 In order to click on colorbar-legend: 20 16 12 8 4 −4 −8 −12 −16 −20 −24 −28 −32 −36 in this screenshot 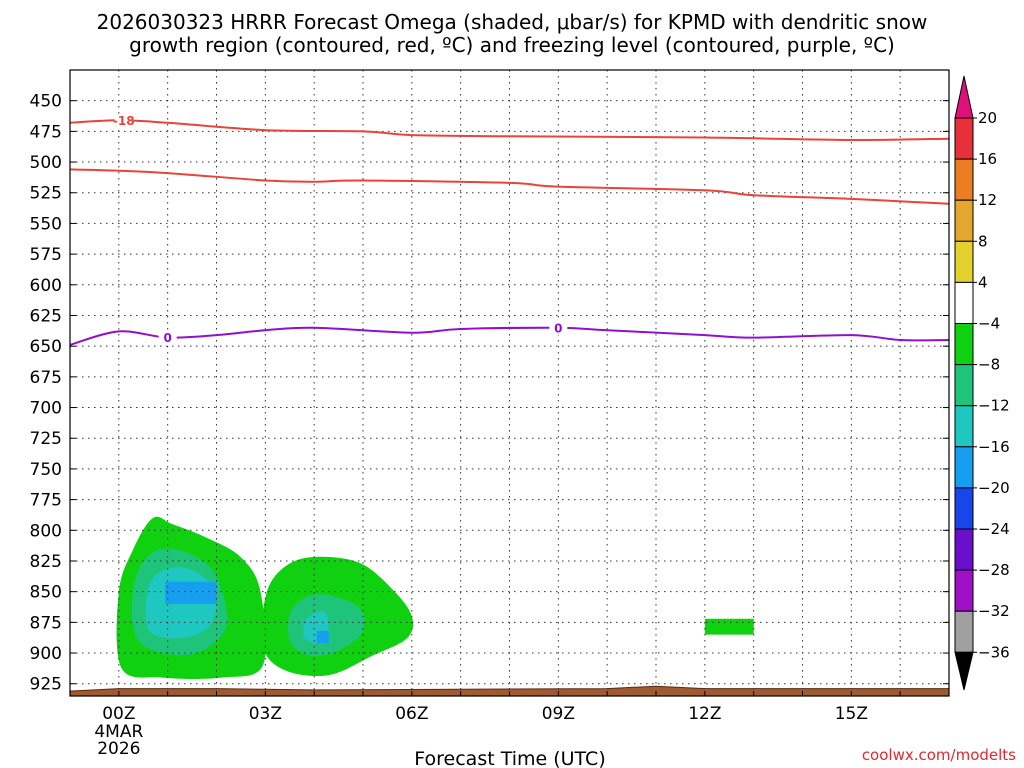, I will do `click(982, 383)`.